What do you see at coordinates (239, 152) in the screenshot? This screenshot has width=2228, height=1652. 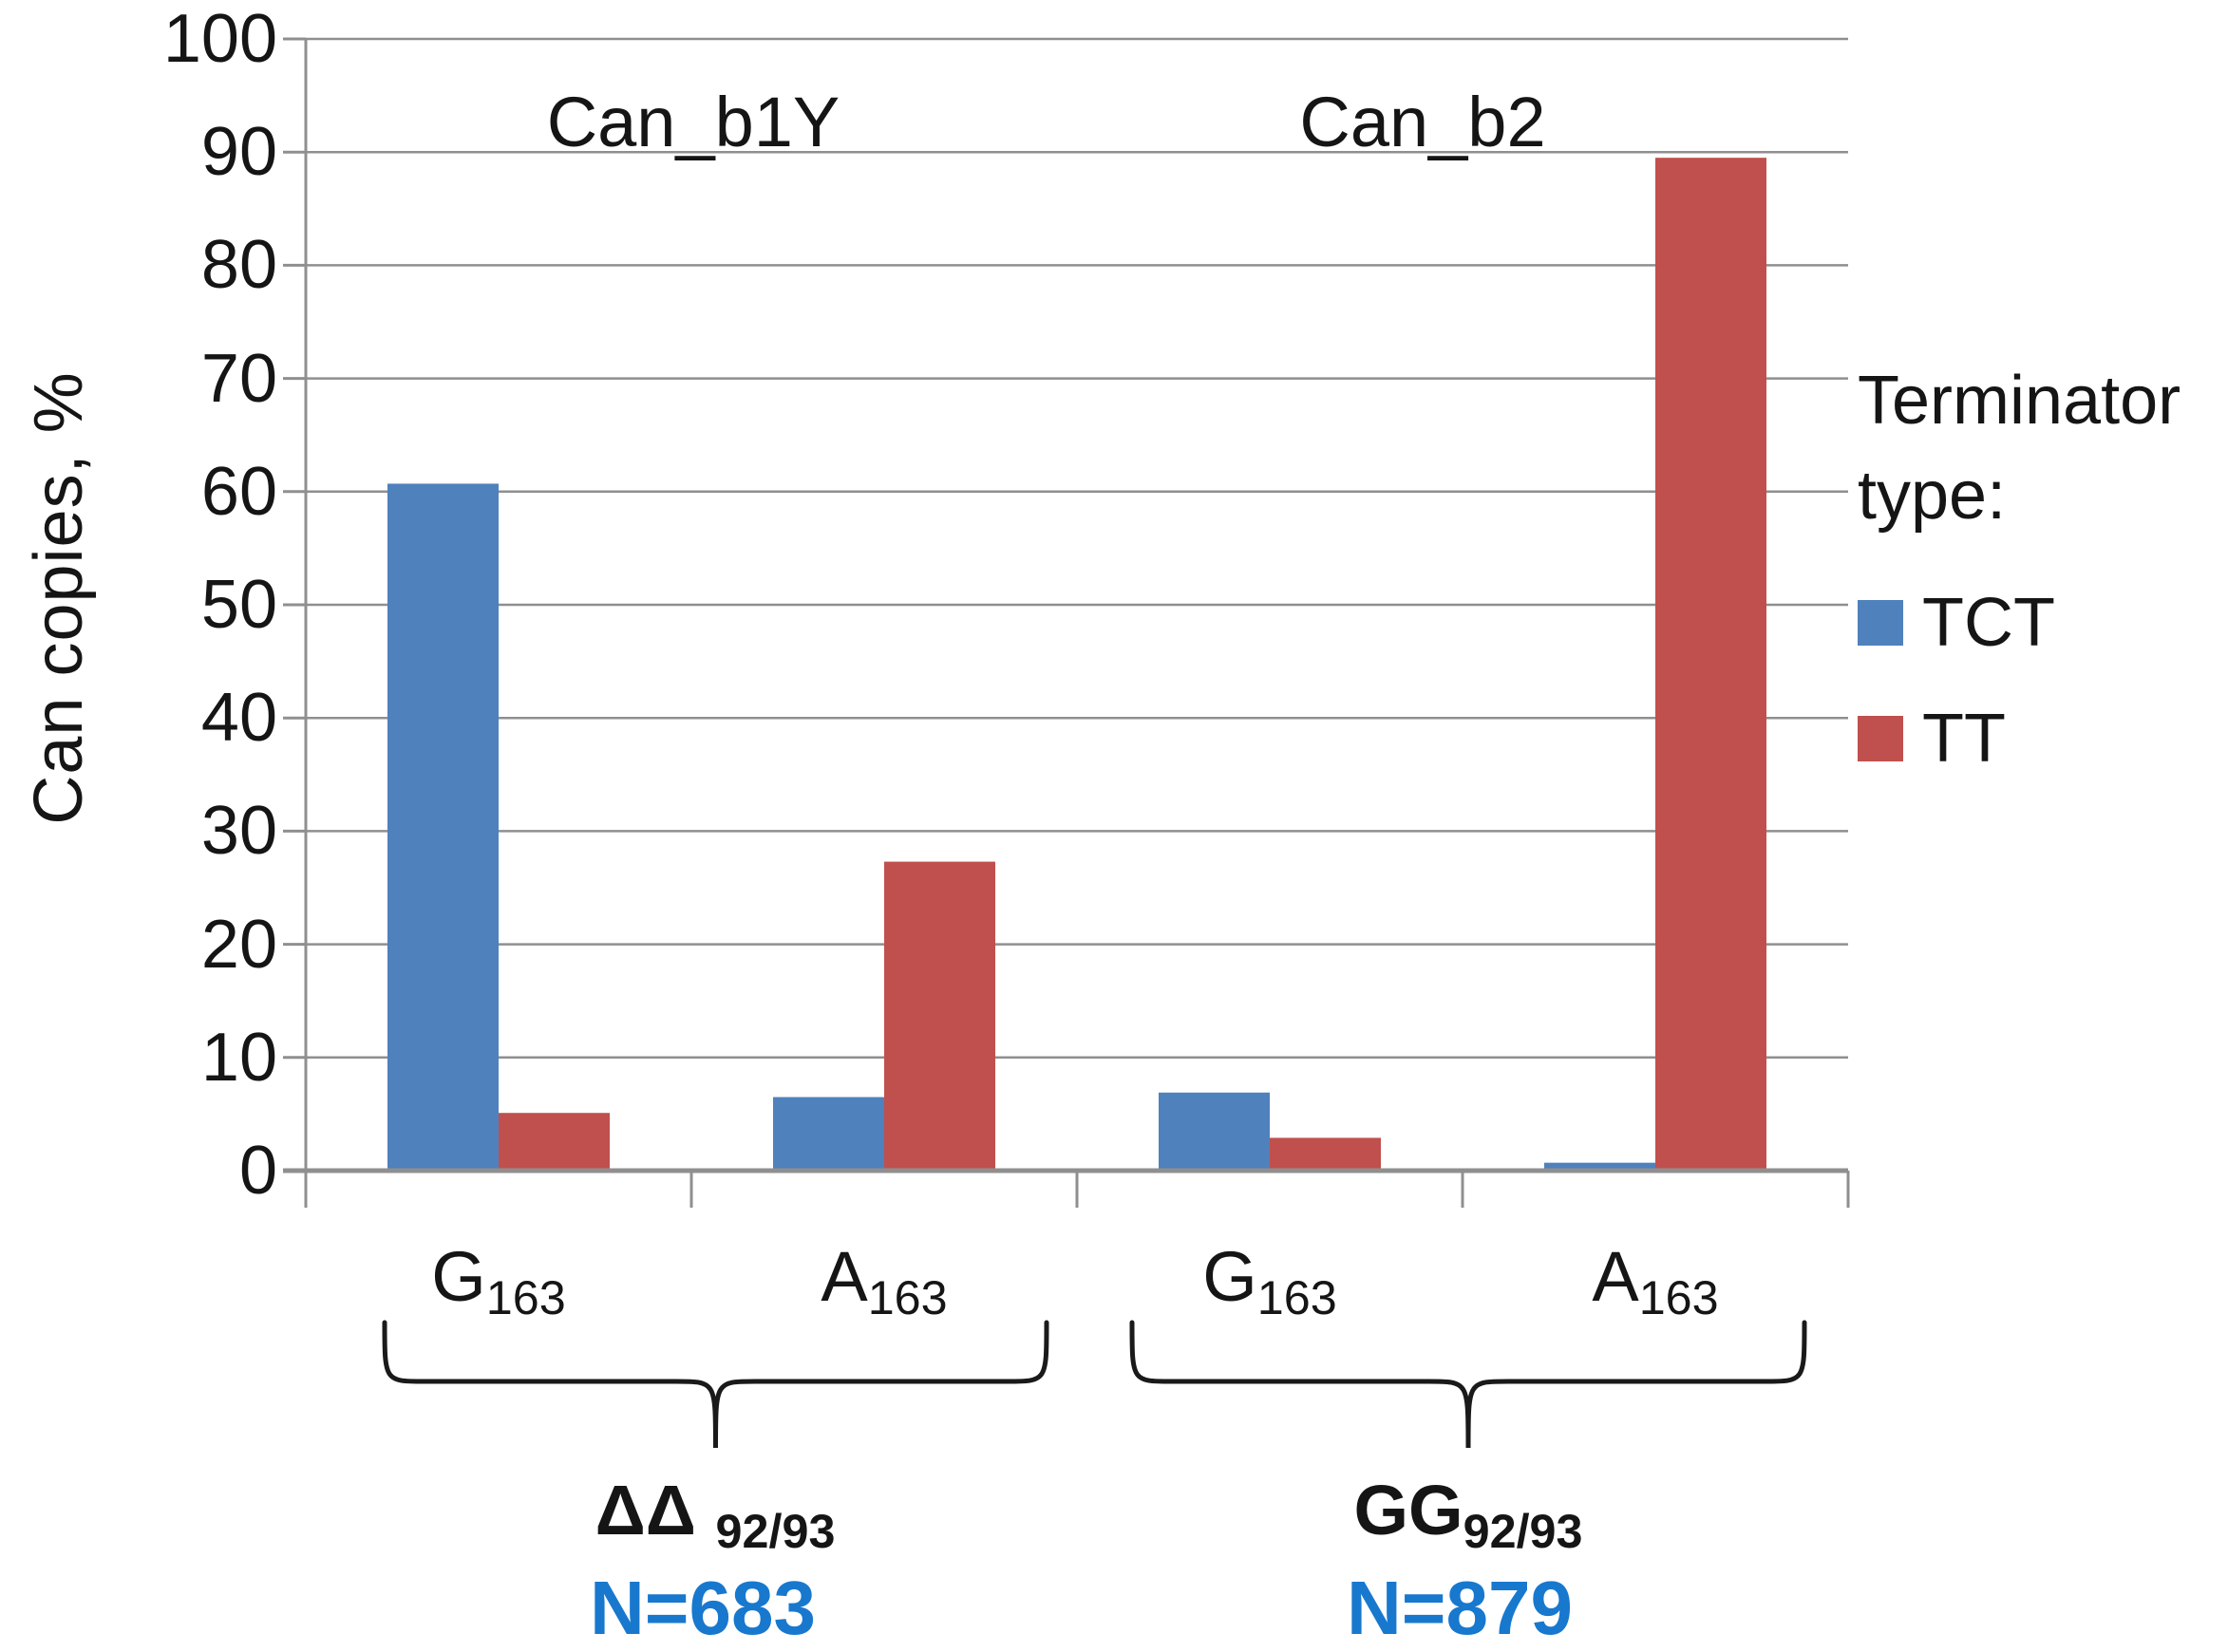 I see `y-tick-label-90: 90` at bounding box center [239, 152].